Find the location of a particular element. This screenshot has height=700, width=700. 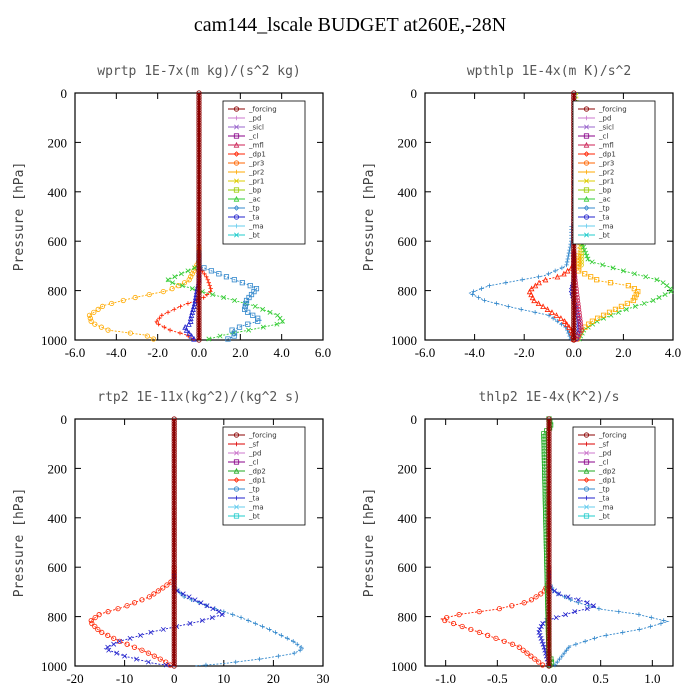

legend-entry: _ta is located at coordinates (604, 218).